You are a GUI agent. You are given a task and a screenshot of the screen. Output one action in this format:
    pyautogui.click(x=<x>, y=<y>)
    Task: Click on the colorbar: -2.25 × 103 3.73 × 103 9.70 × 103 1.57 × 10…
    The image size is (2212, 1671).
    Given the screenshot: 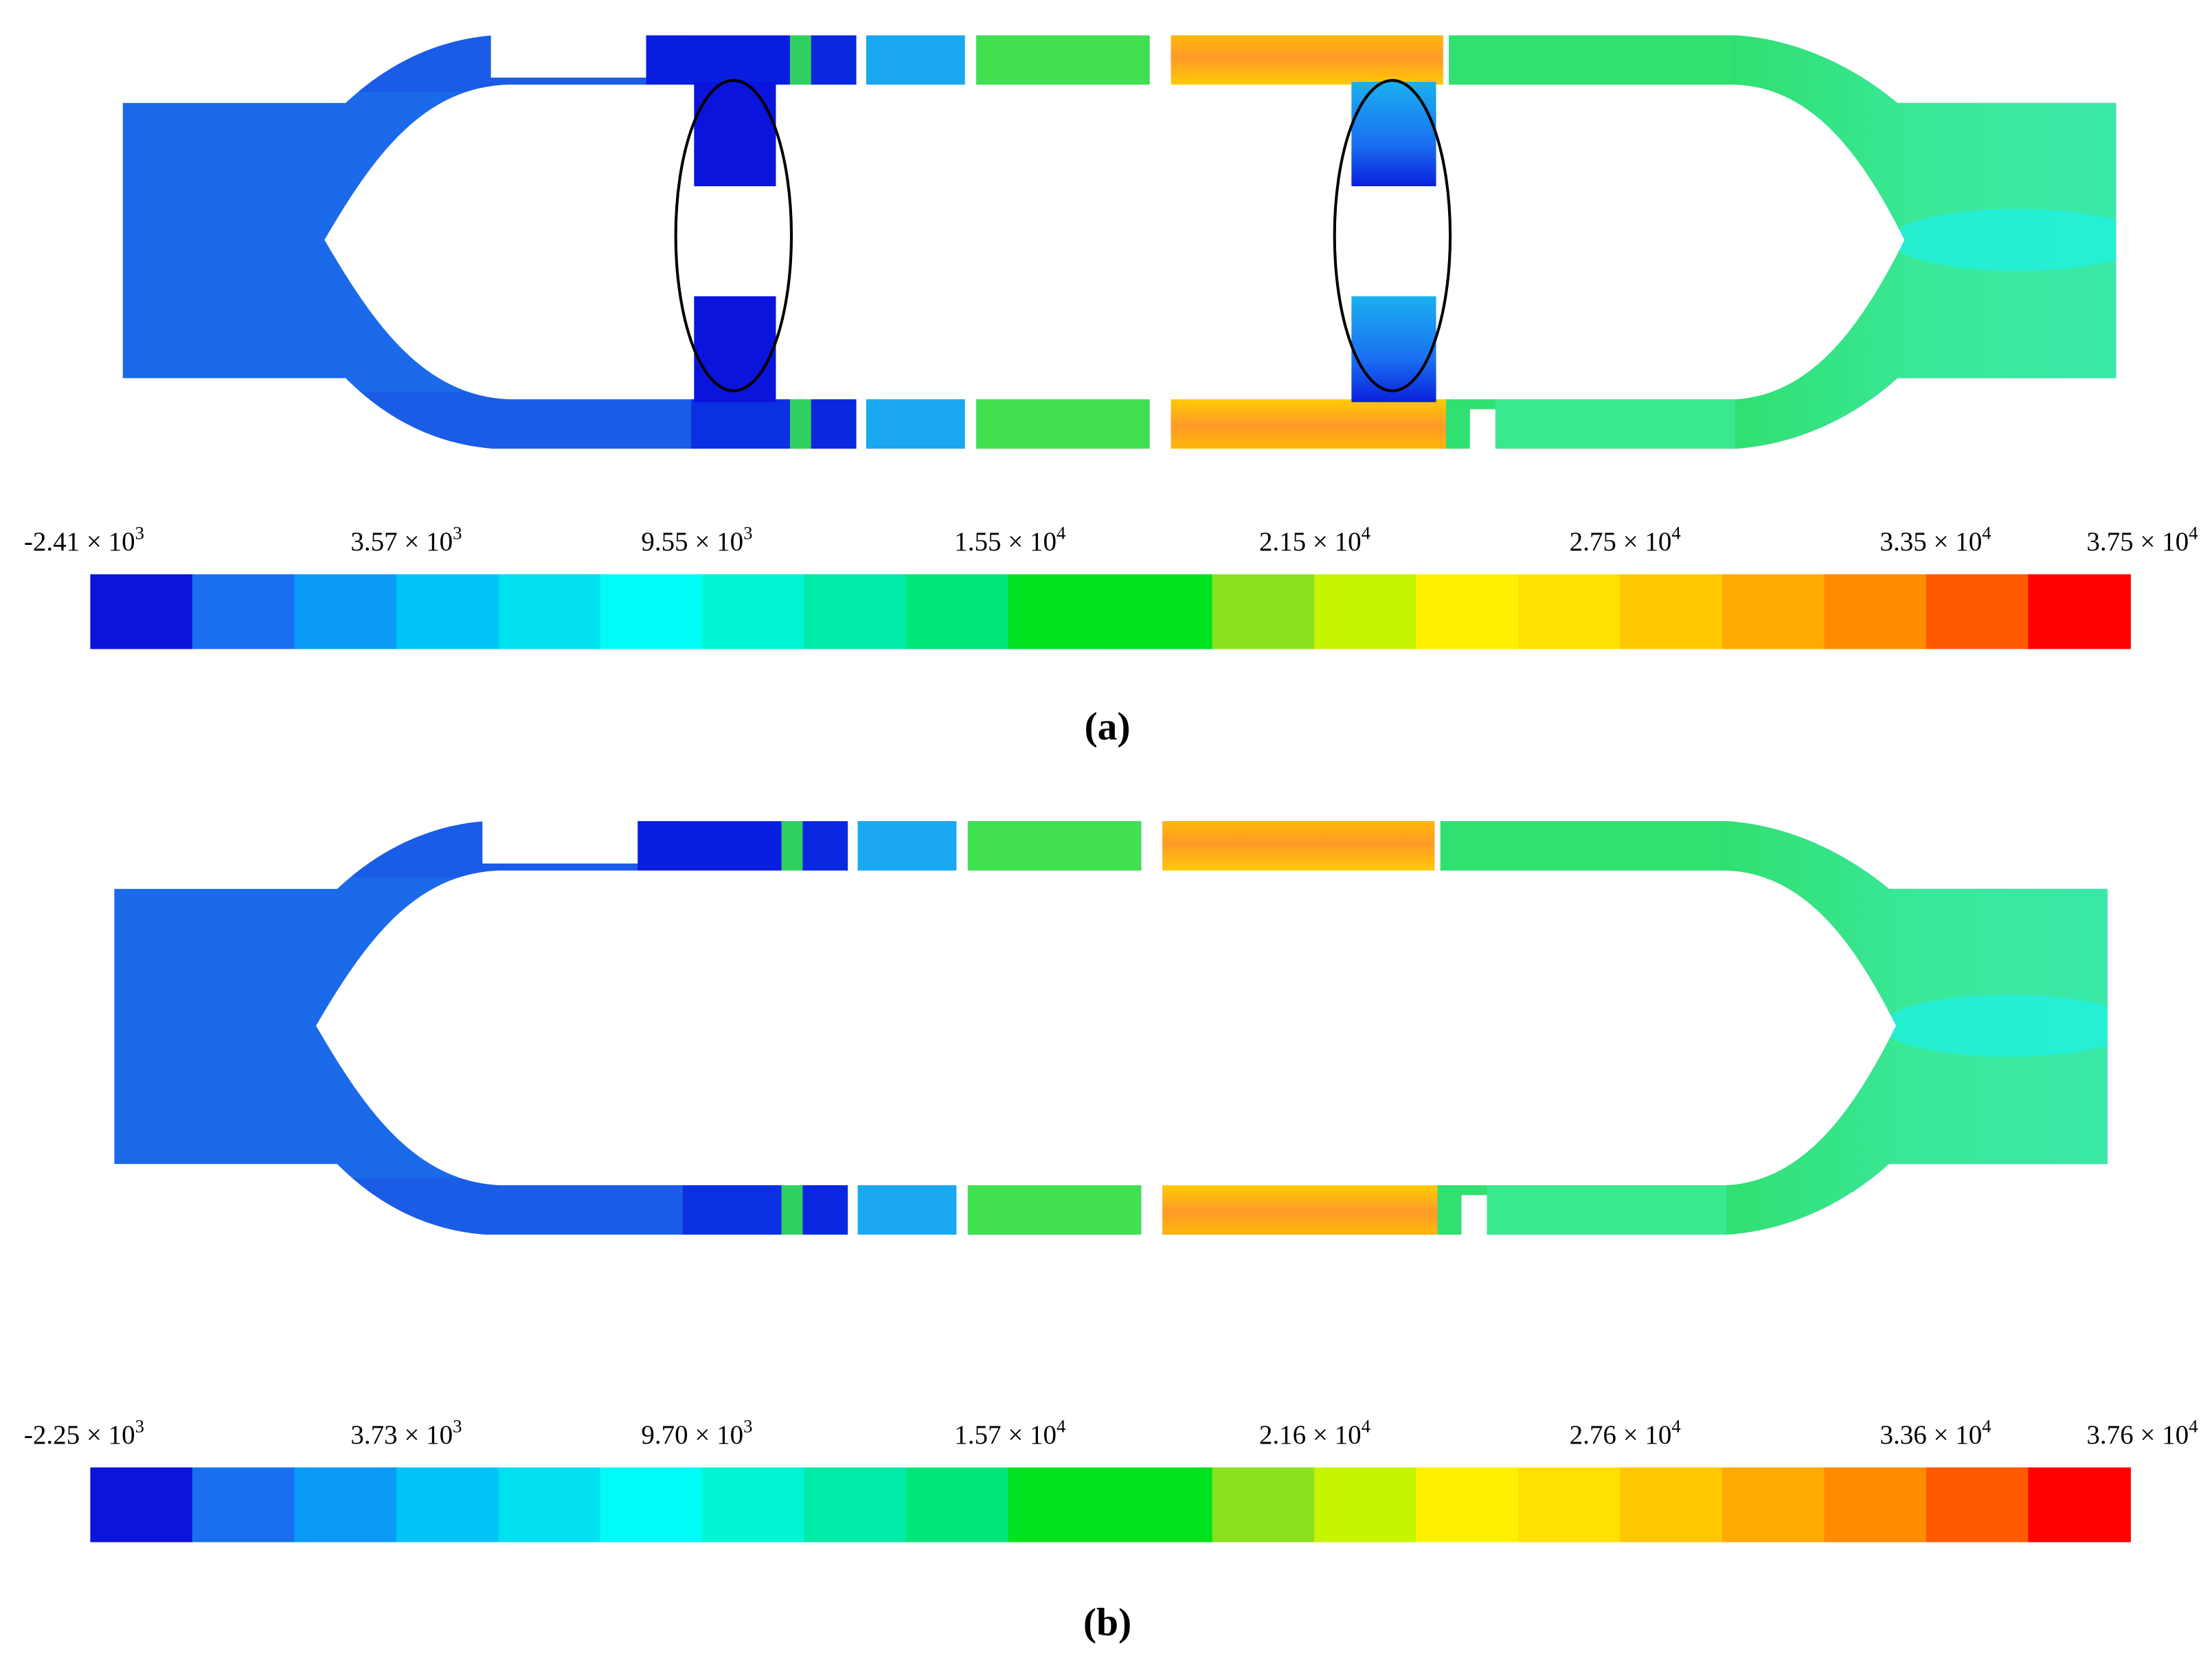 What is the action you would take?
    pyautogui.click(x=1111, y=1479)
    